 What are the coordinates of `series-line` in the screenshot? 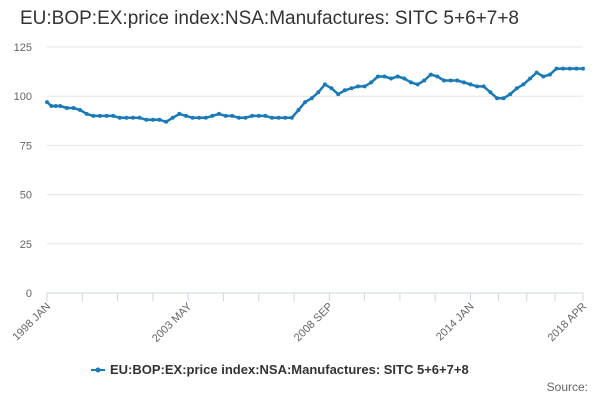 It's located at (315, 95).